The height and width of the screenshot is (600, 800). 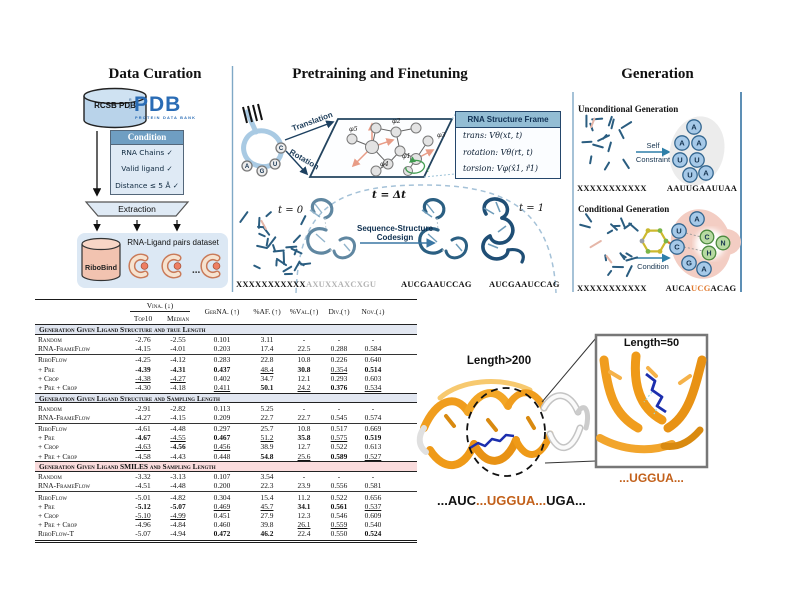 What do you see at coordinates (436, 284) in the screenshot?
I see `sequence-label-mid: AUCGAAUCCAG` at bounding box center [436, 284].